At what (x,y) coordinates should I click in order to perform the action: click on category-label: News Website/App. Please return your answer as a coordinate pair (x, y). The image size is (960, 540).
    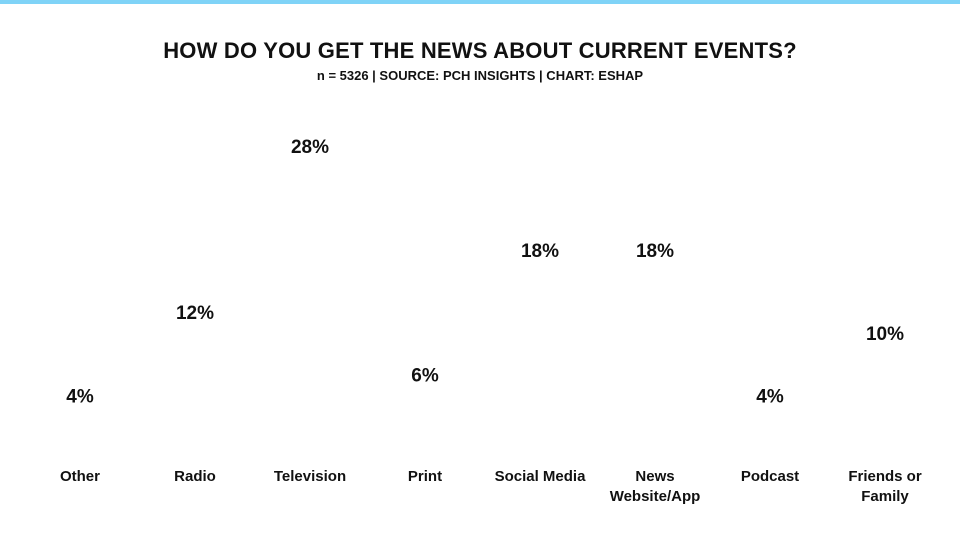
    Looking at the image, I should click on (655, 486).